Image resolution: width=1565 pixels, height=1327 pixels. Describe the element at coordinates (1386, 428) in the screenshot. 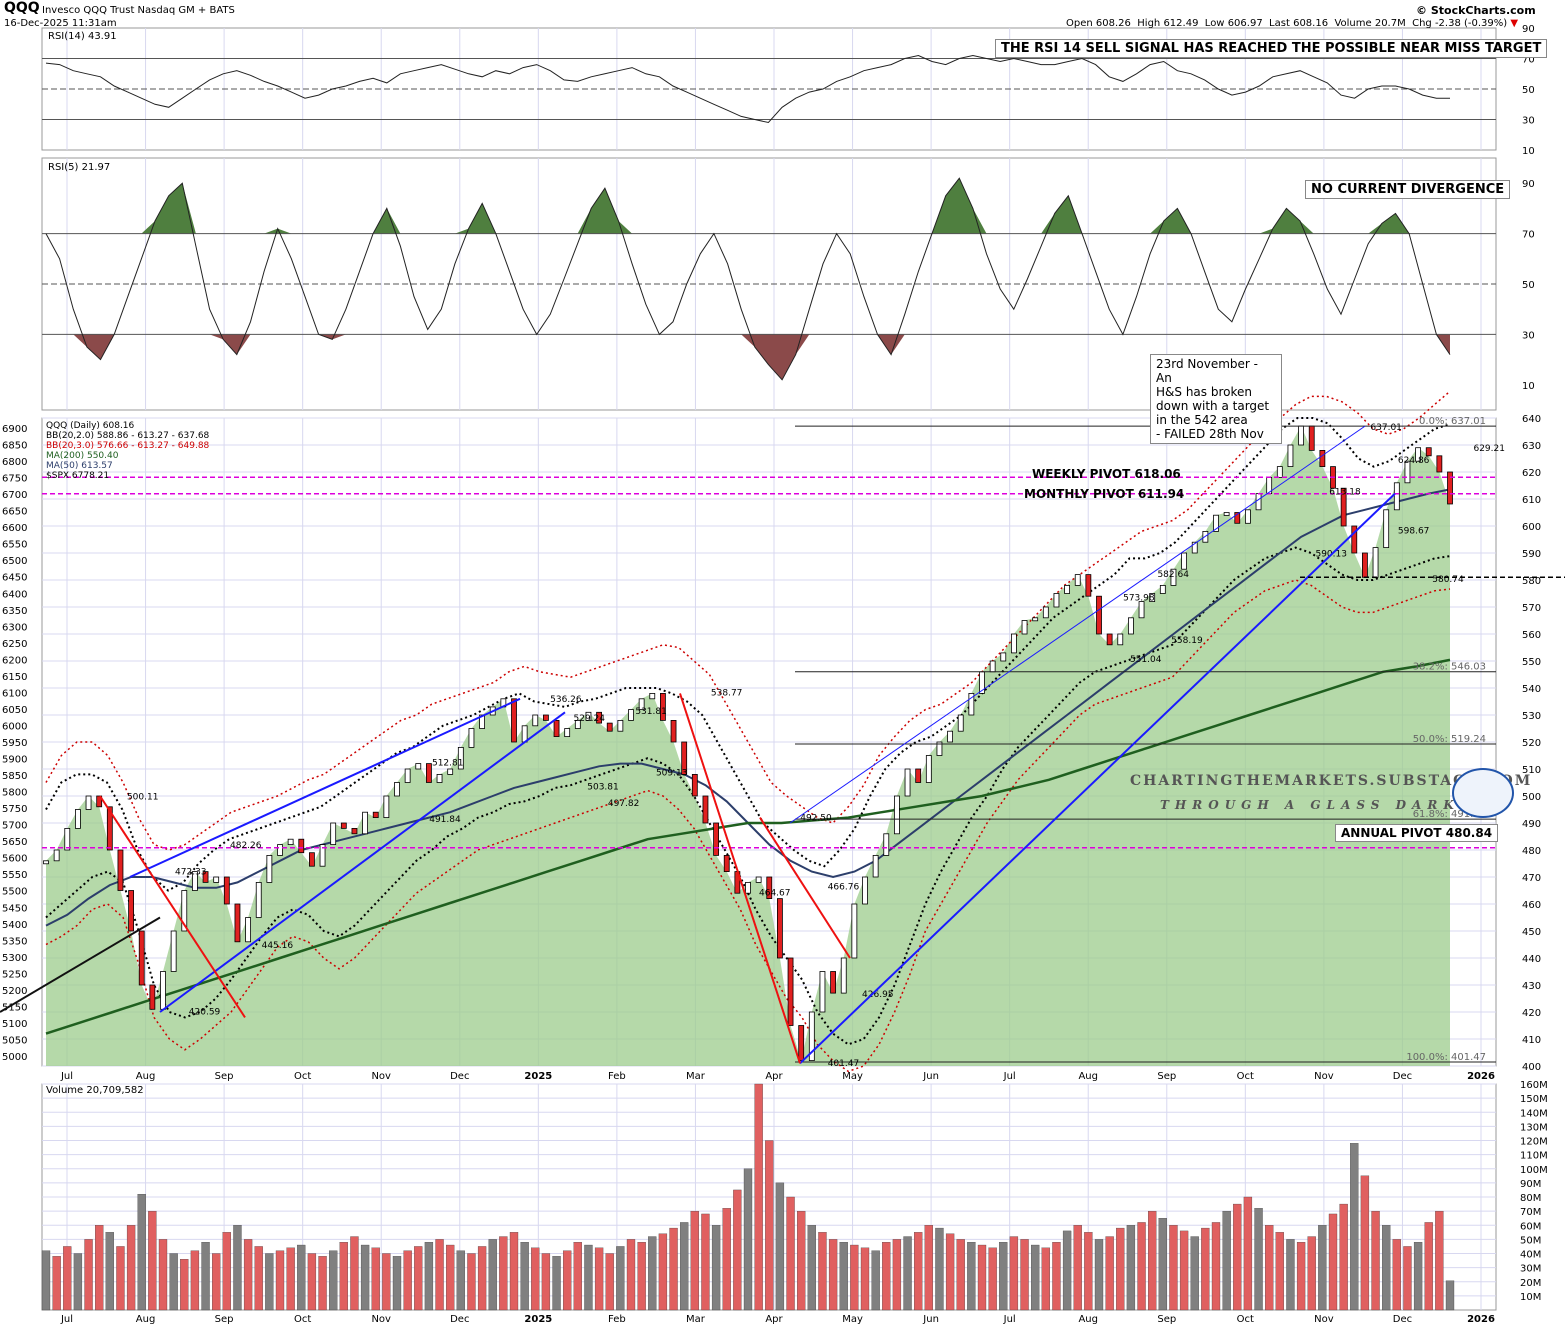

I see `price-point-label: 637.01` at that location.